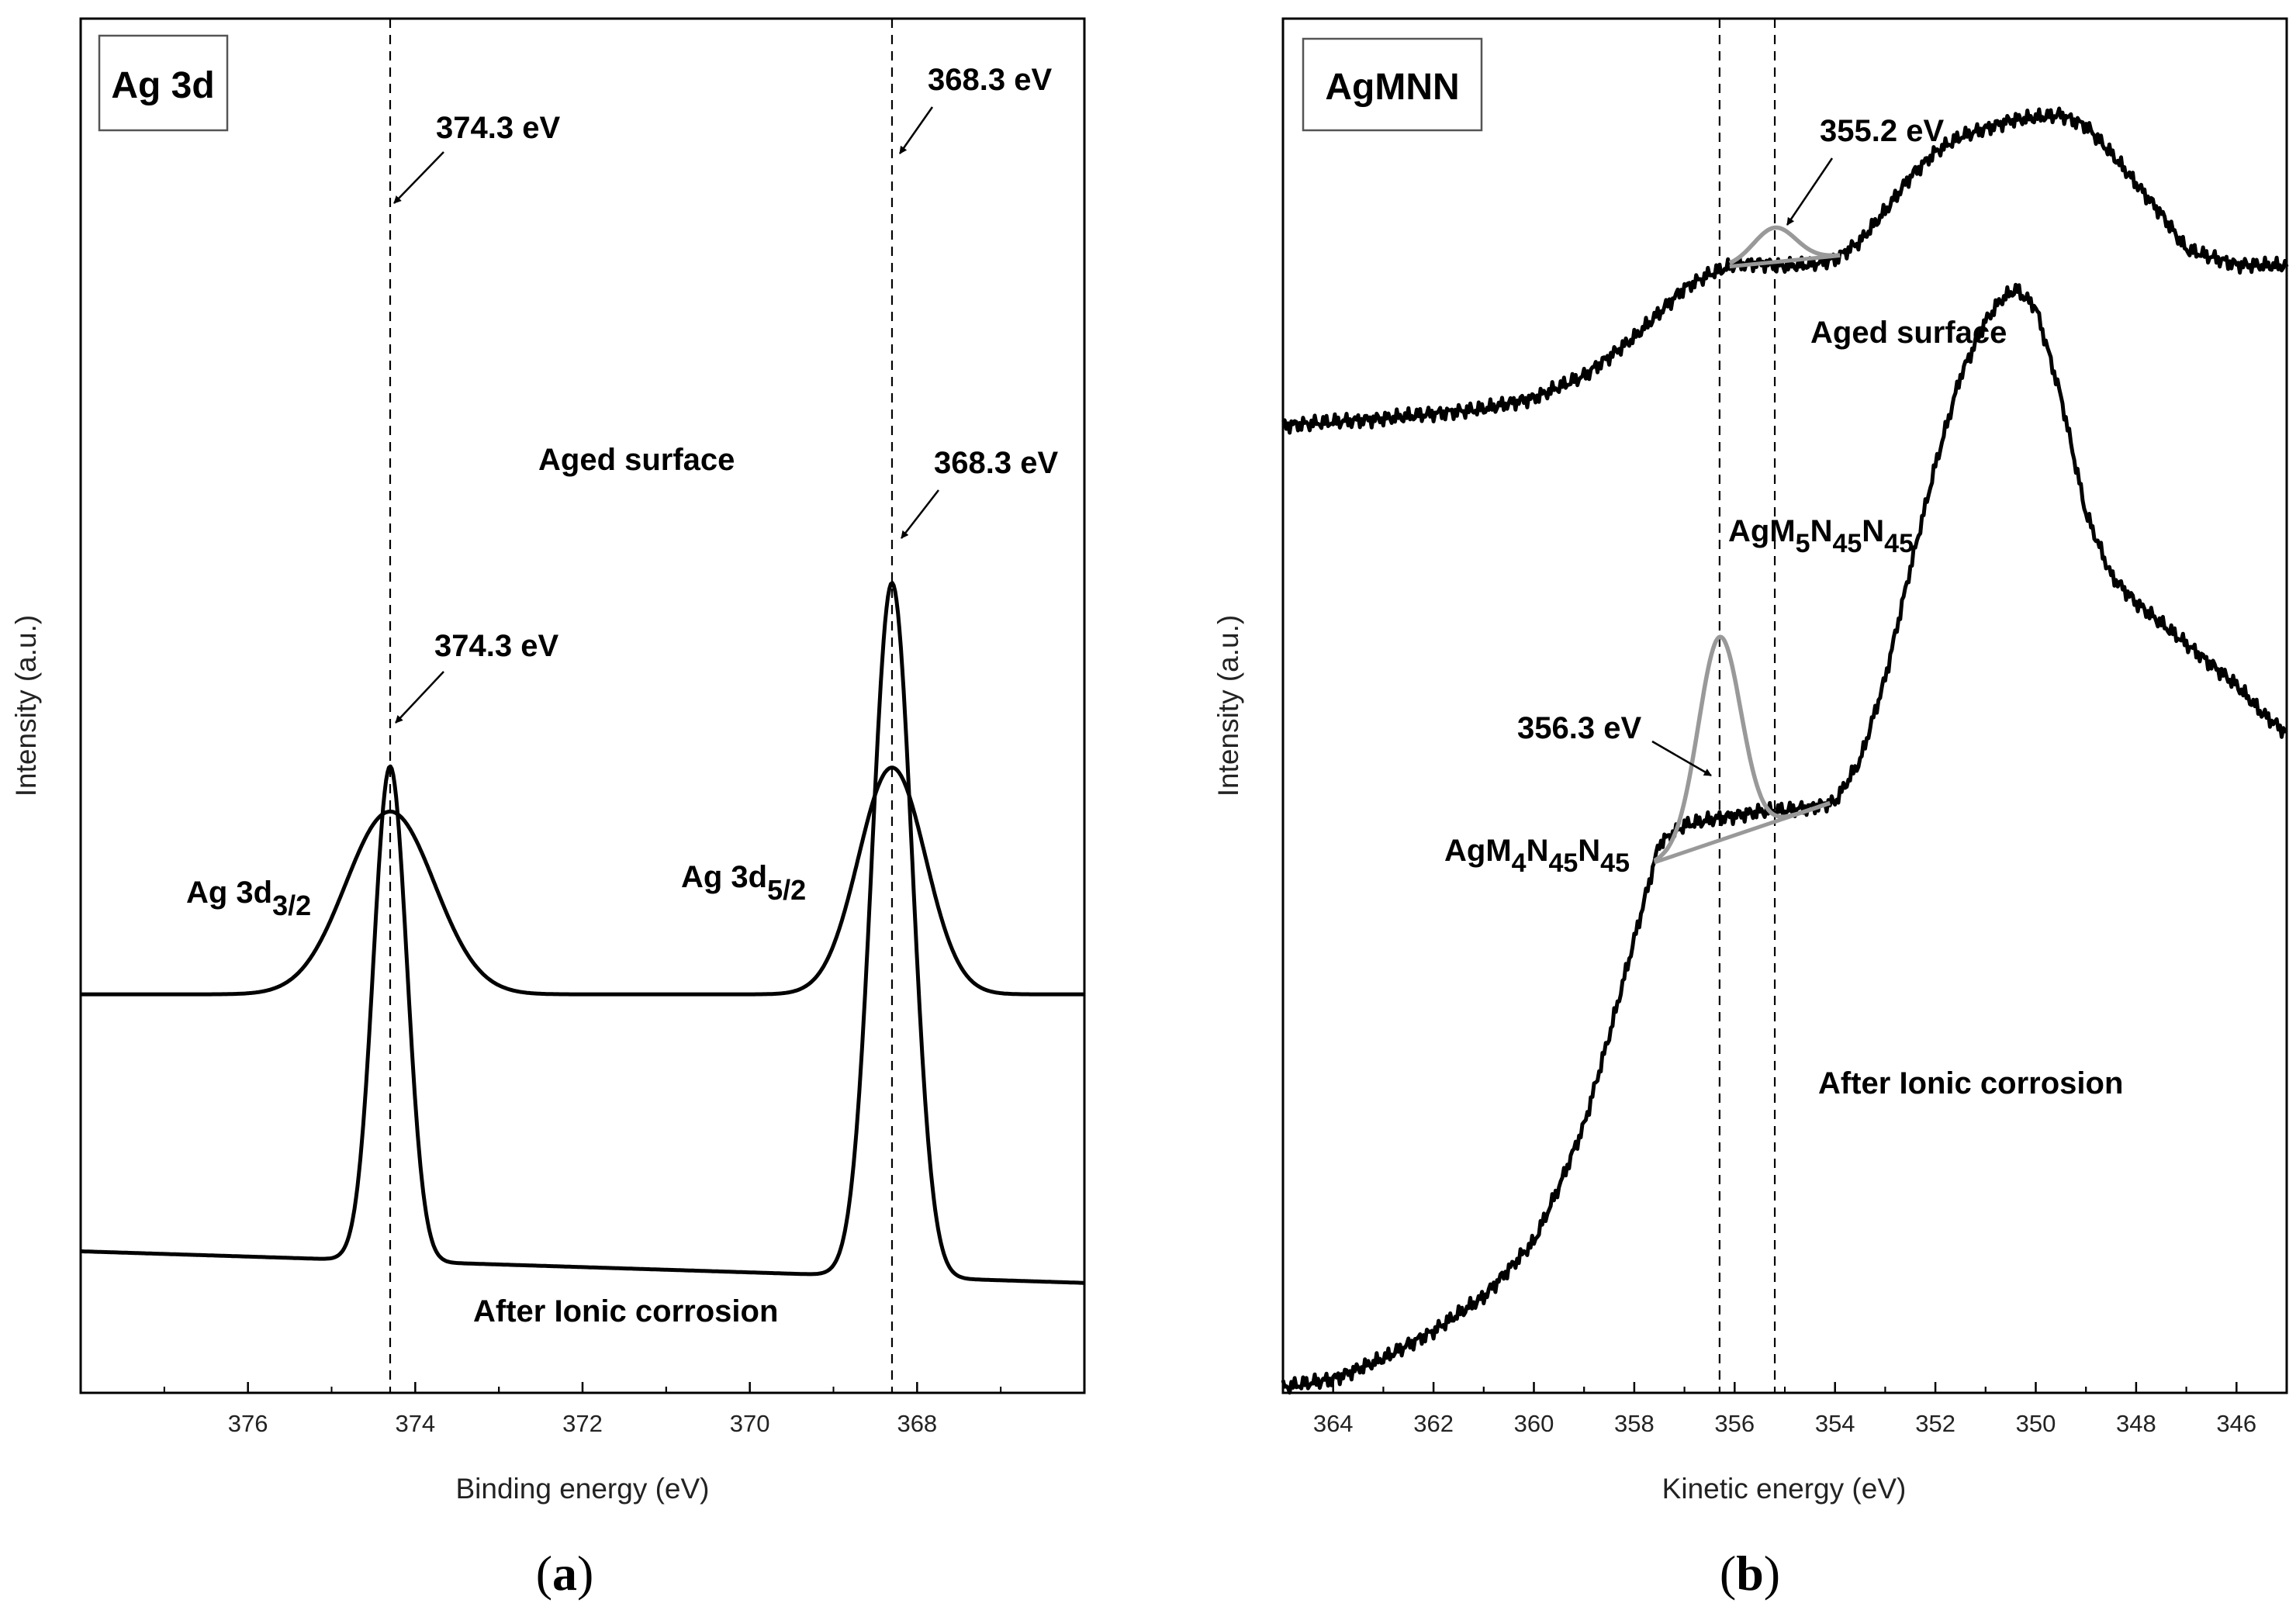 The image size is (2296, 1610). I want to click on x-axis-tick-label: 364, so click(1333, 1423).